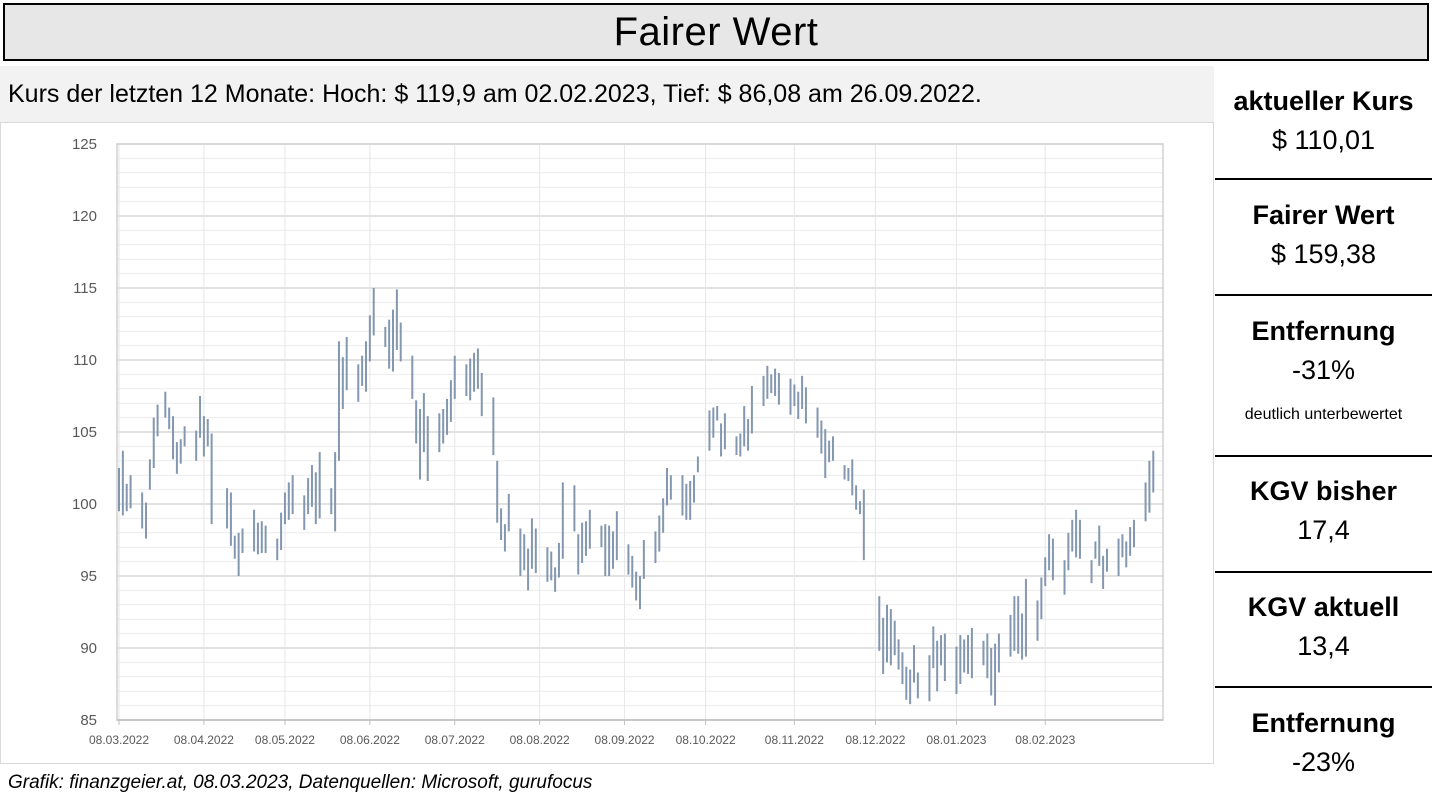 The height and width of the screenshot is (802, 1435). What do you see at coordinates (1323, 254) in the screenshot?
I see `fair-value-value: $ 159,38` at bounding box center [1323, 254].